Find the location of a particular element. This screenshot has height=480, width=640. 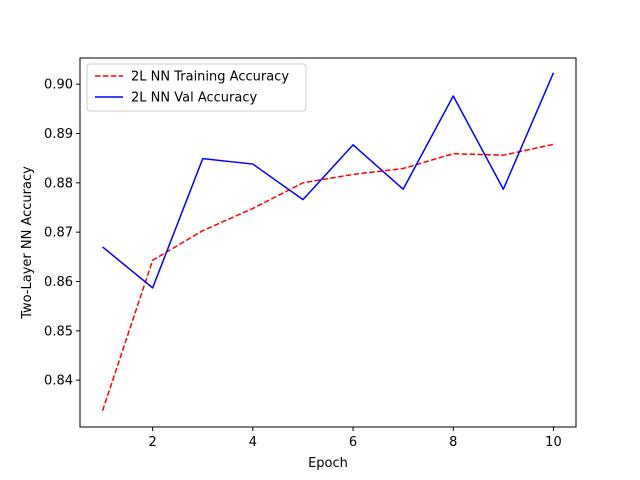

y-tick-label: 0.90 is located at coordinates (58, 85).